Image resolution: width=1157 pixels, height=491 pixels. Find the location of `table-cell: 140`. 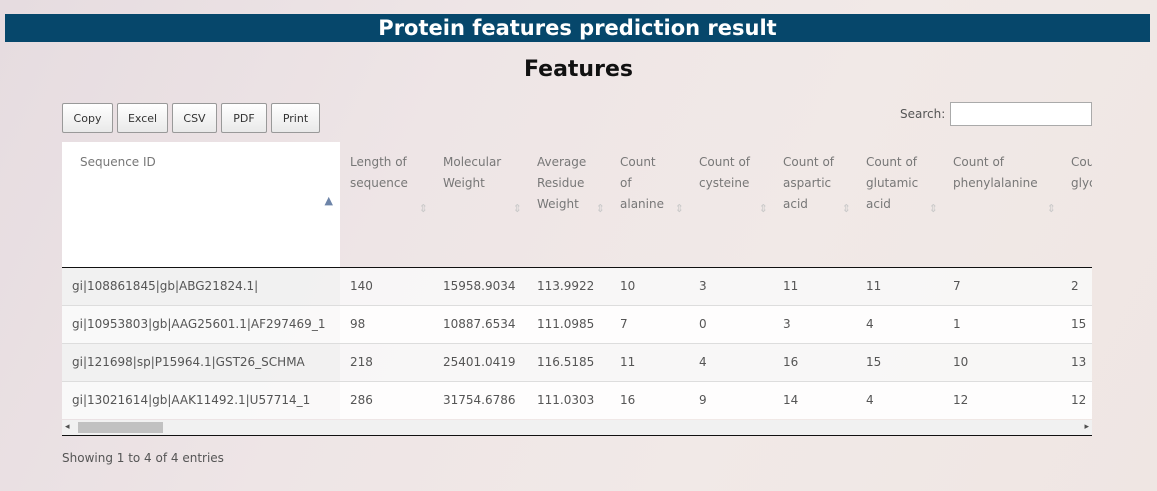

table-cell: 140 is located at coordinates (386, 285).